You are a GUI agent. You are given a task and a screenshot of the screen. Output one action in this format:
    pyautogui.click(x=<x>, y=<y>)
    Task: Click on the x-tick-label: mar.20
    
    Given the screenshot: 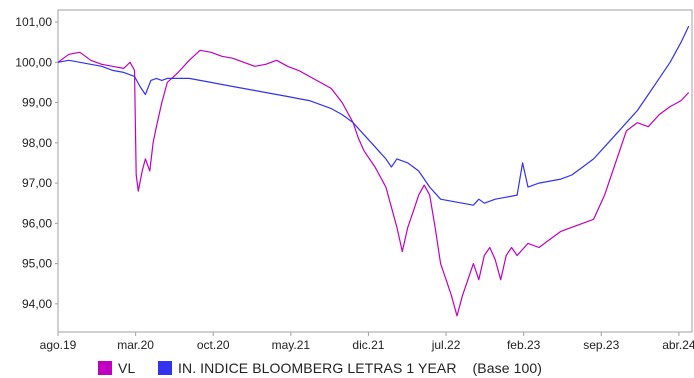 What is the action you would take?
    pyautogui.click(x=135, y=345)
    